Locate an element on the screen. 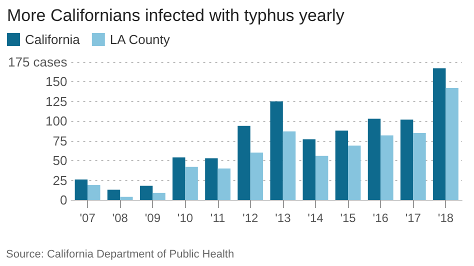 The height and width of the screenshot is (266, 474). x-tick-label: '09 is located at coordinates (152, 218).